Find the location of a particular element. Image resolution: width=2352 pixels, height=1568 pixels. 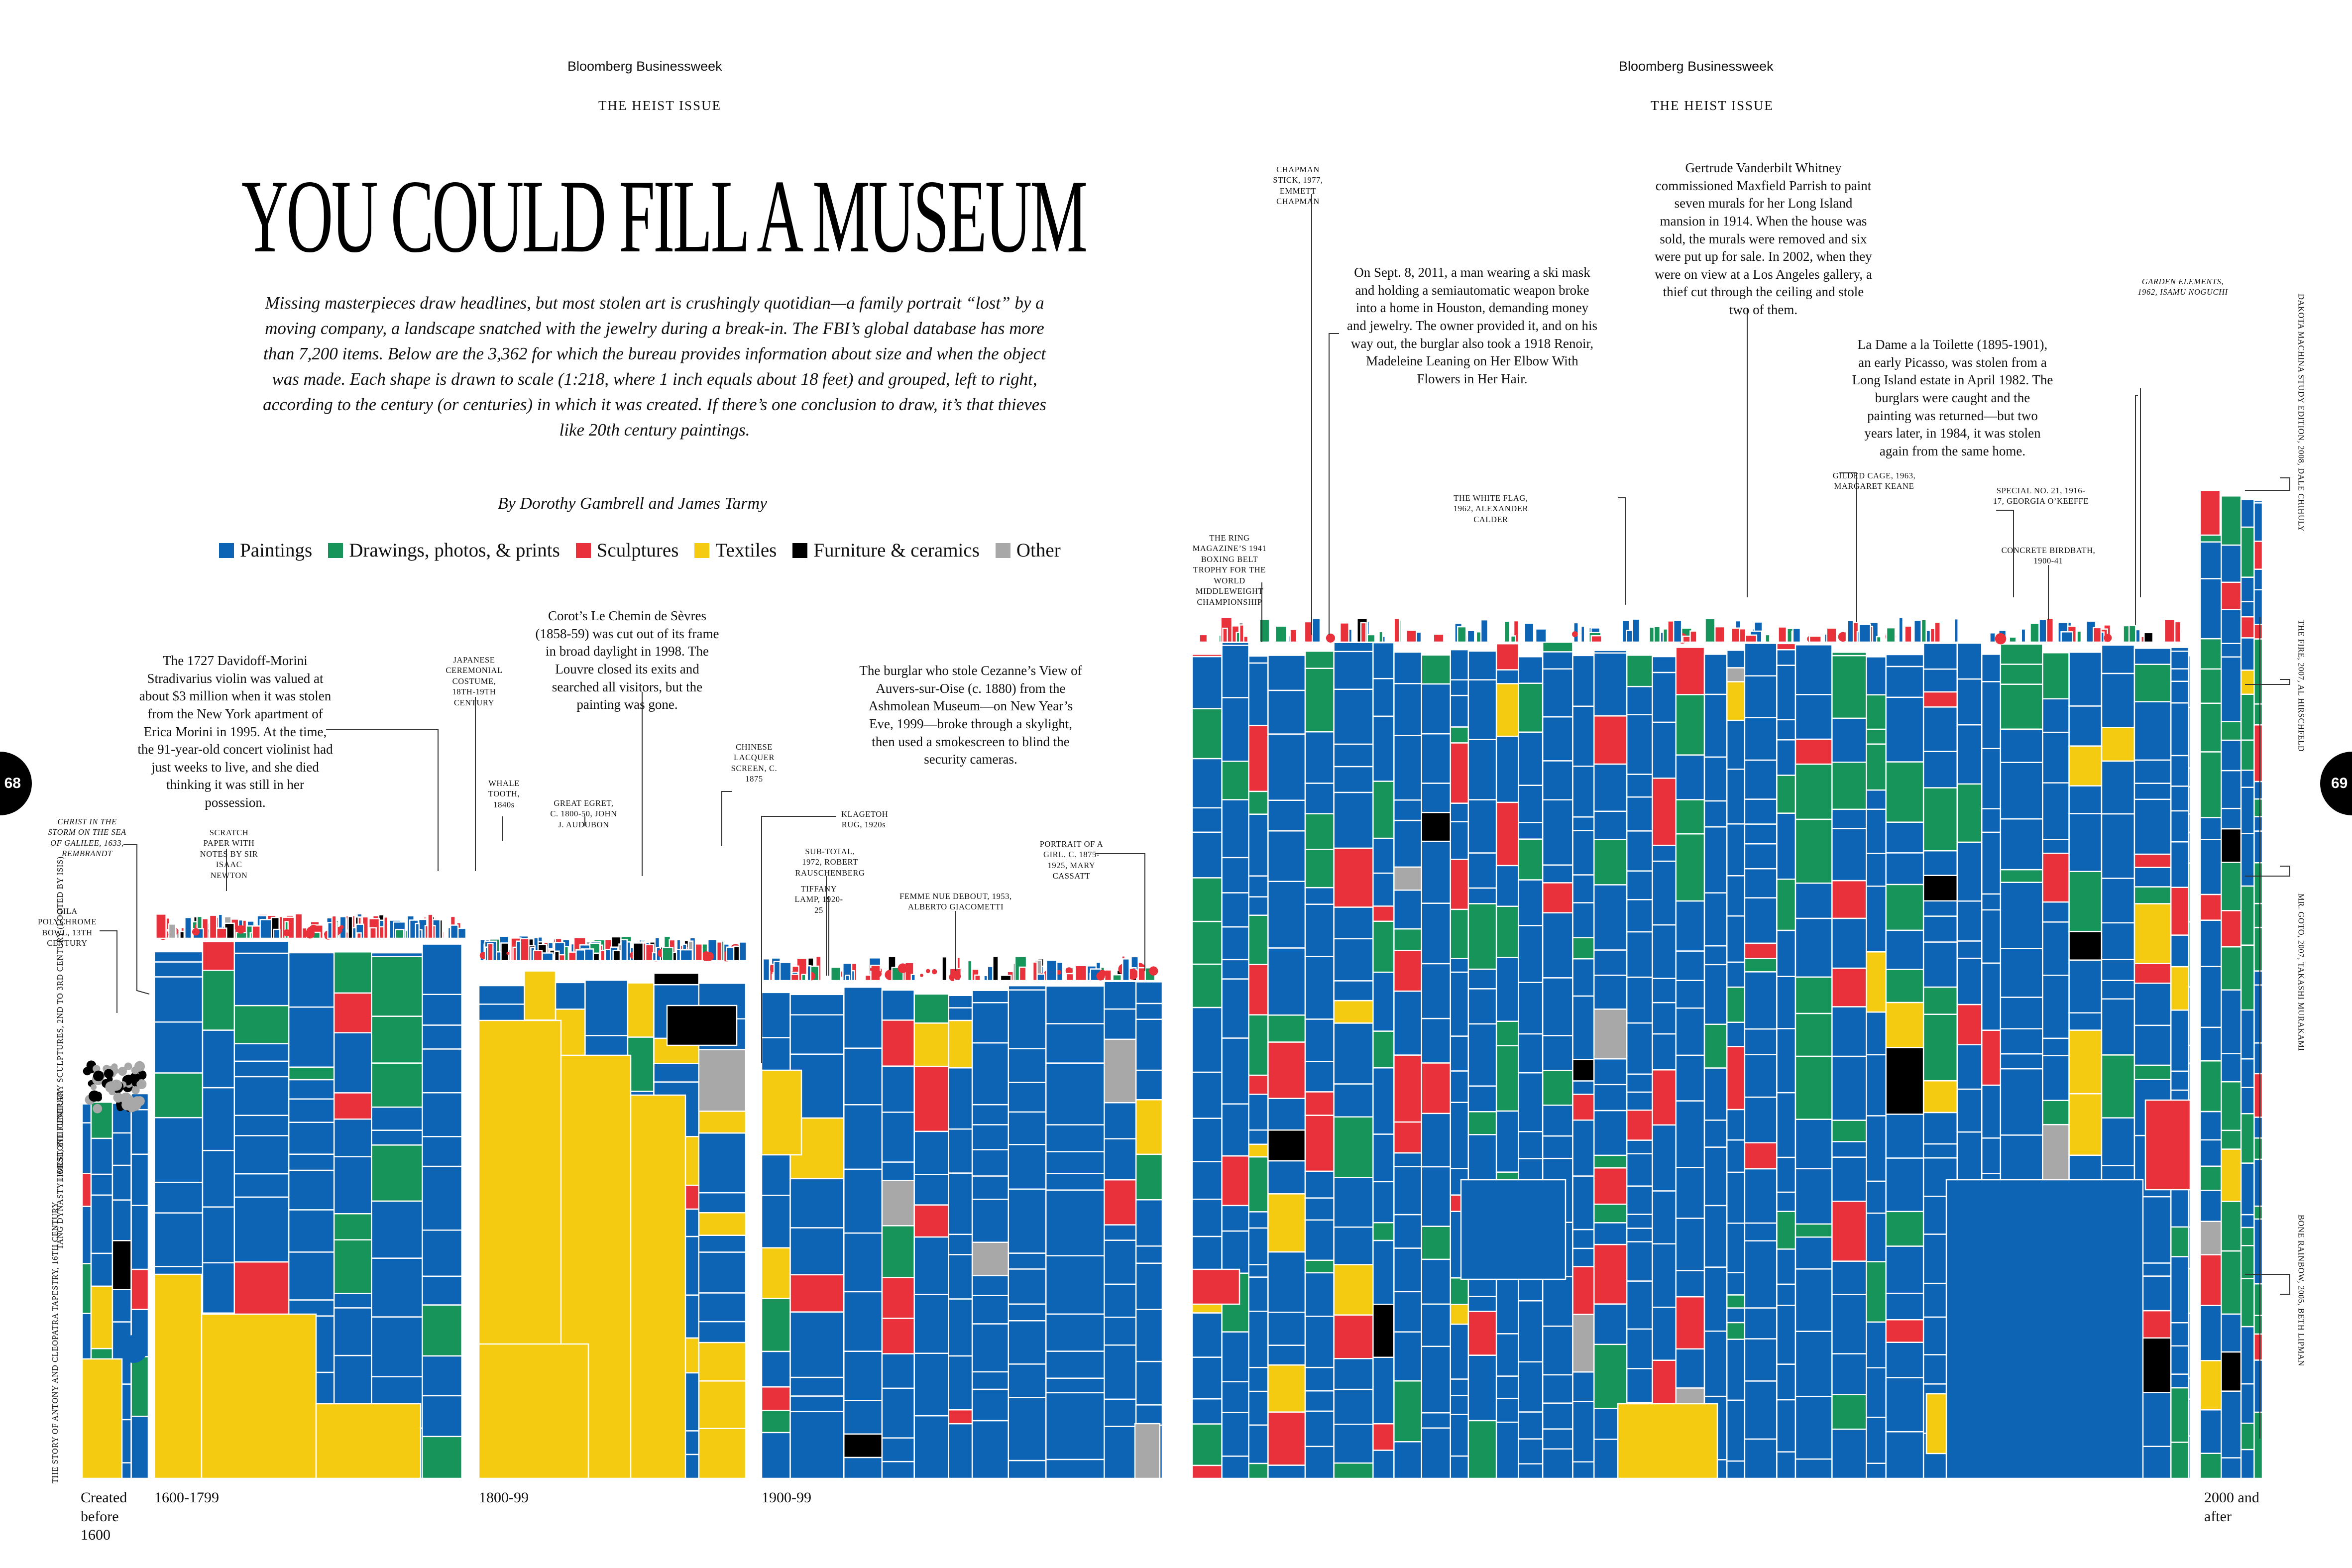

legend-label: Other is located at coordinates (1038, 550).